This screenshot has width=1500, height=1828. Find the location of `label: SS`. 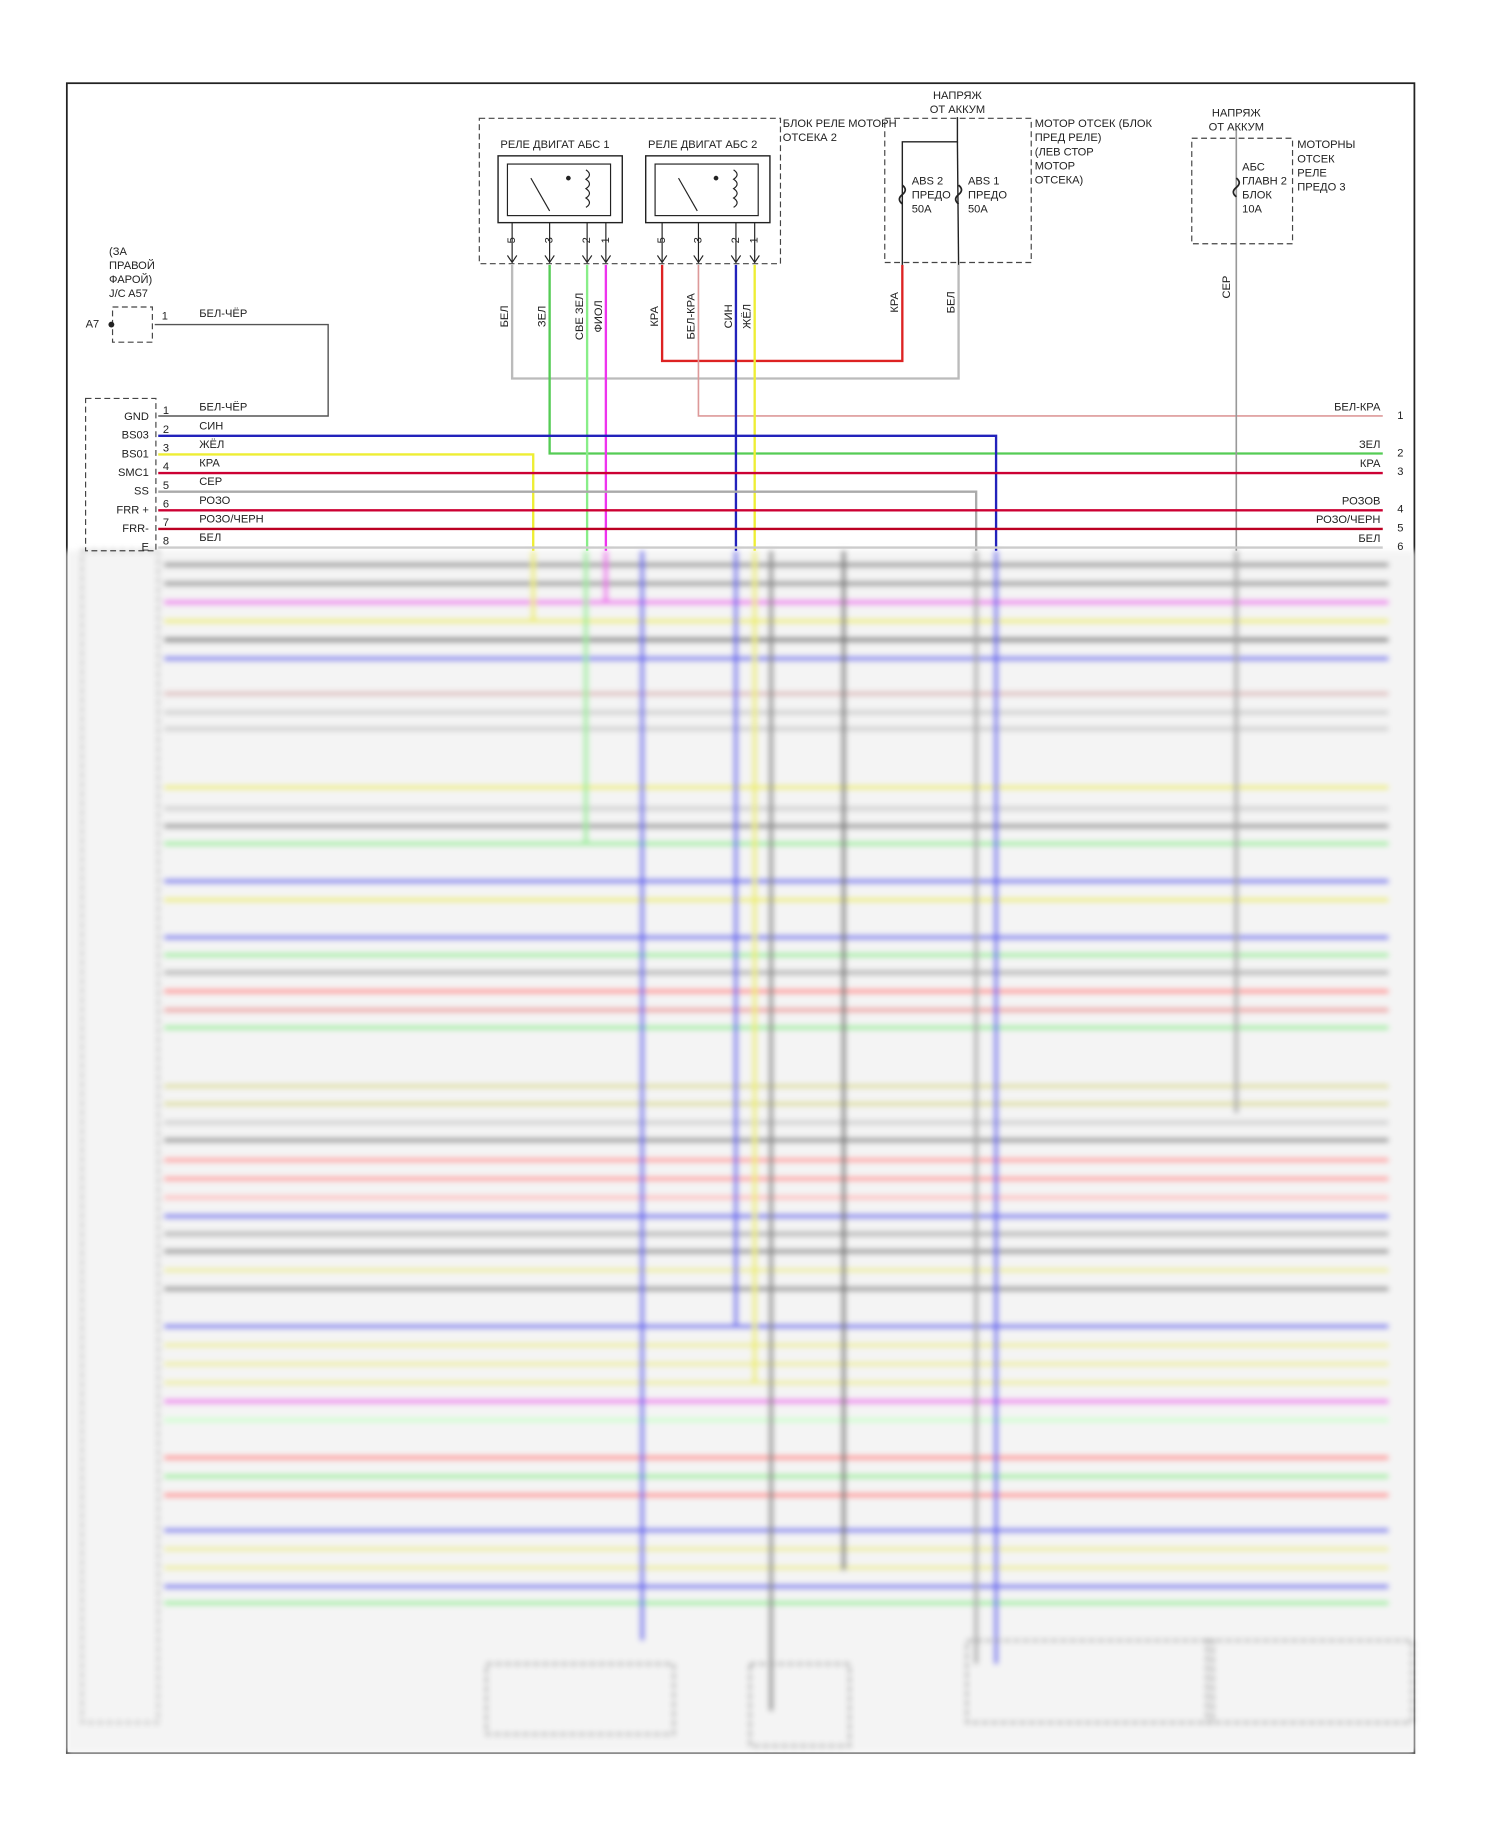

label: SS is located at coordinates (141, 492).